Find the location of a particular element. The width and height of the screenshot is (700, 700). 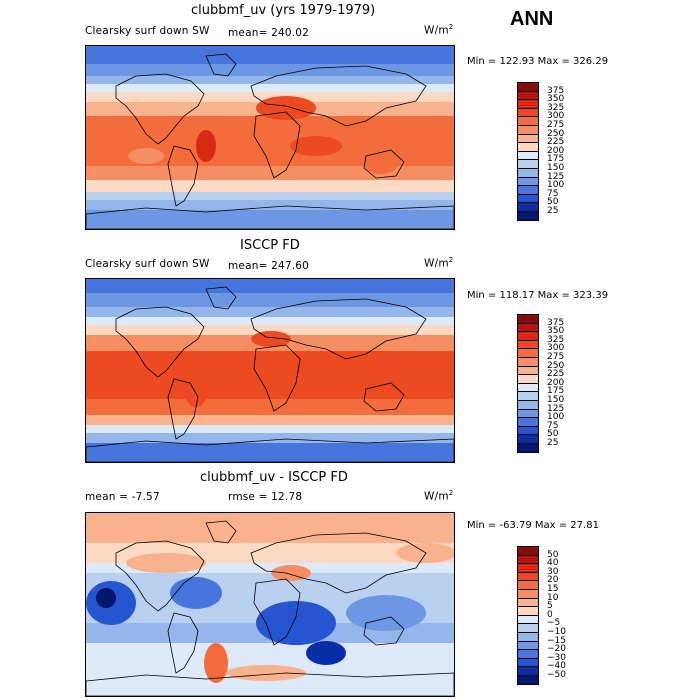

colorbar-swatch is located at coordinates (528, 680).